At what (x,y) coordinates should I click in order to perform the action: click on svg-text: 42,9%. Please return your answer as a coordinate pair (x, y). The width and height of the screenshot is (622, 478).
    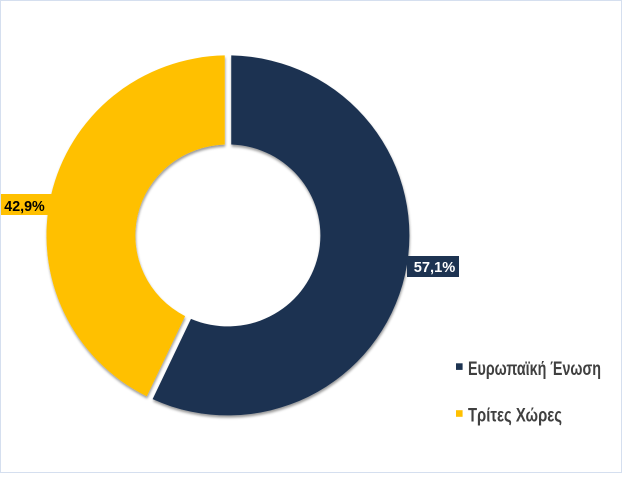
    Looking at the image, I should click on (24, 206).